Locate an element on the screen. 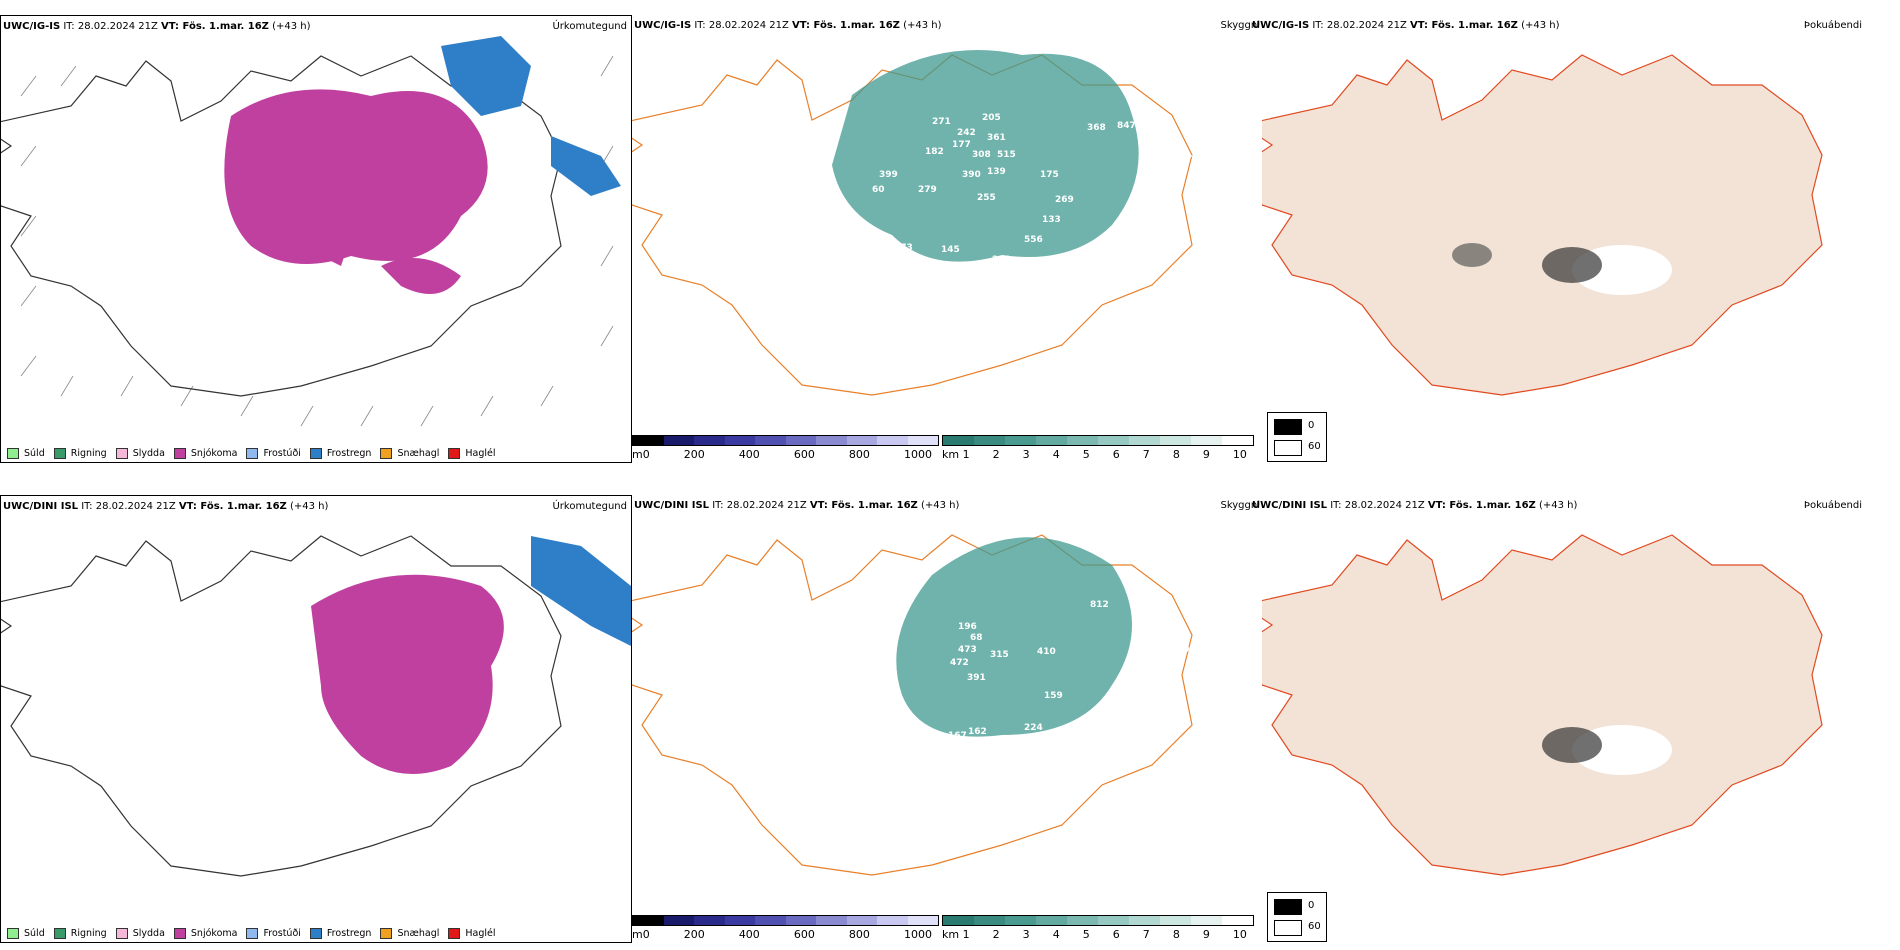 The height and width of the screenshot is (950, 1900). fog-legend-bottom: 0 60 is located at coordinates (1297, 917).